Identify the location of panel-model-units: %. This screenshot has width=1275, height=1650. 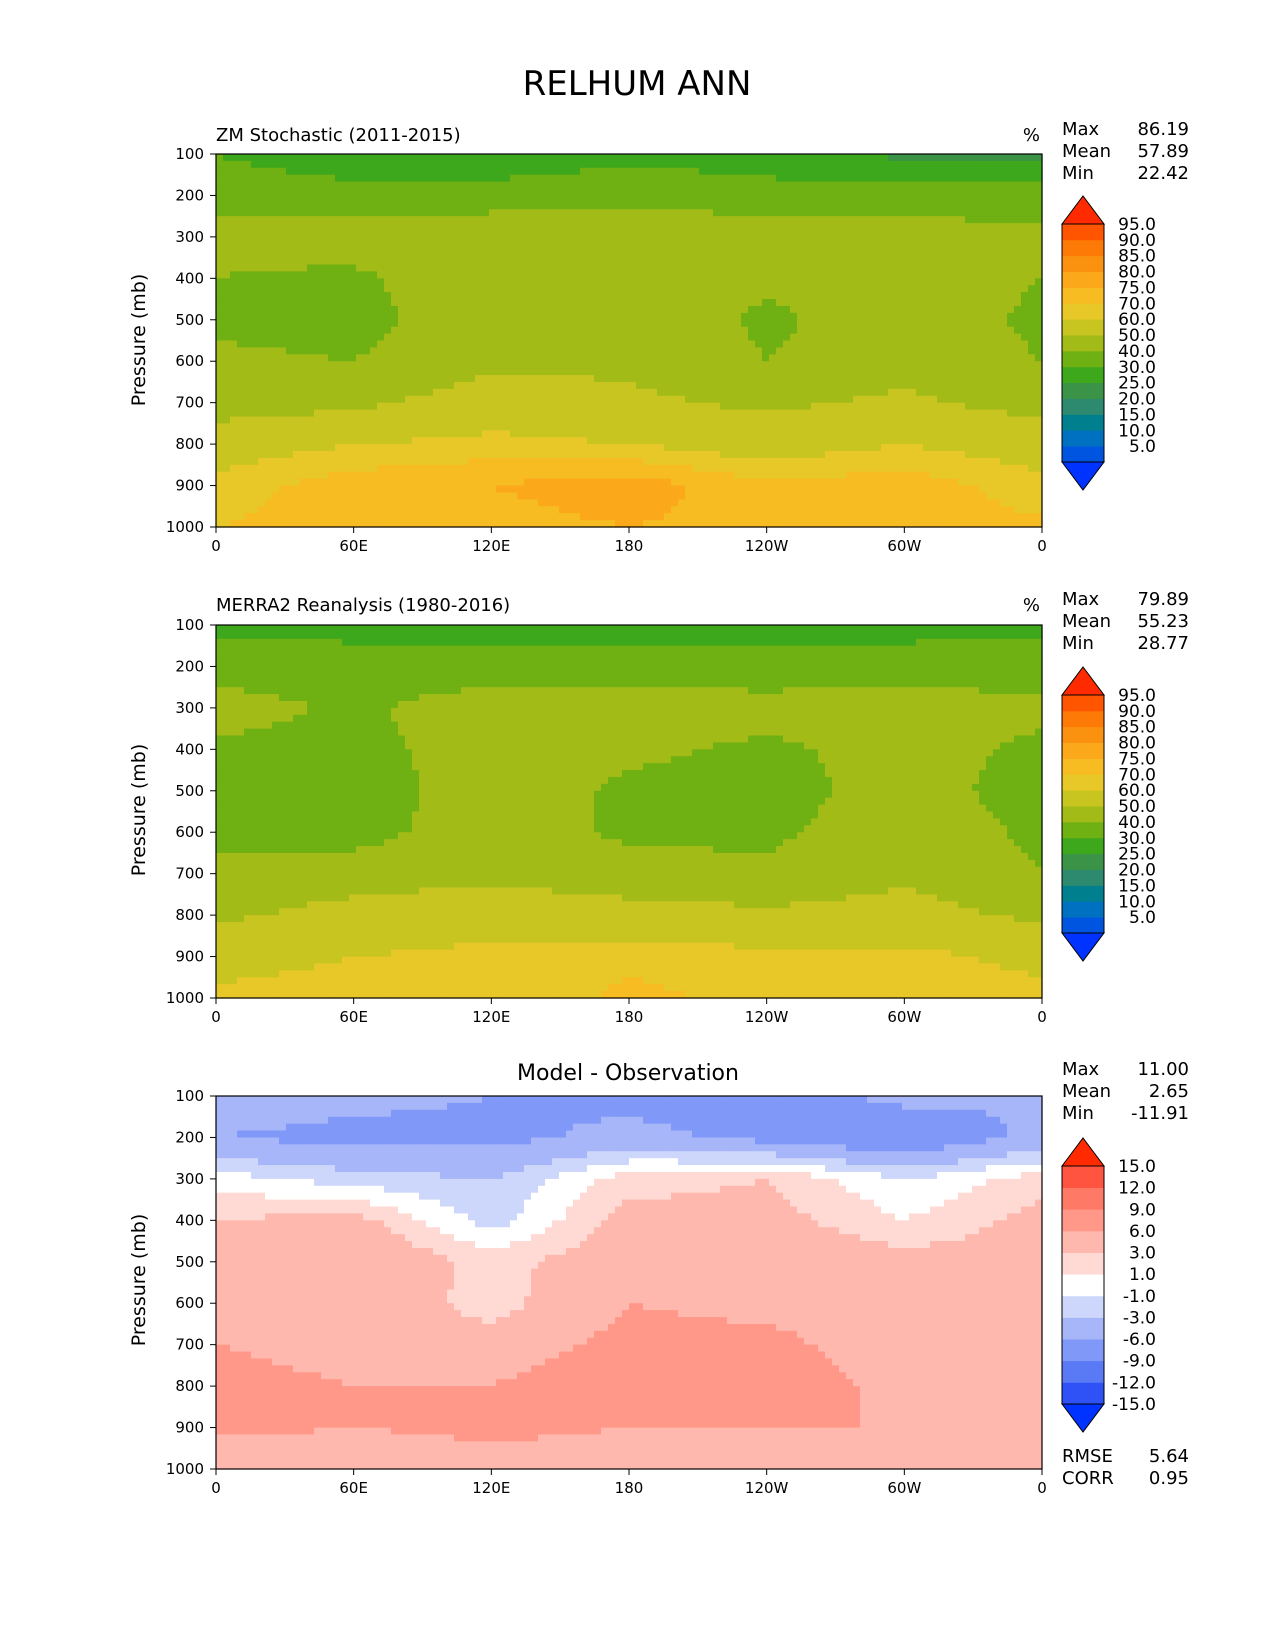
(1031, 135).